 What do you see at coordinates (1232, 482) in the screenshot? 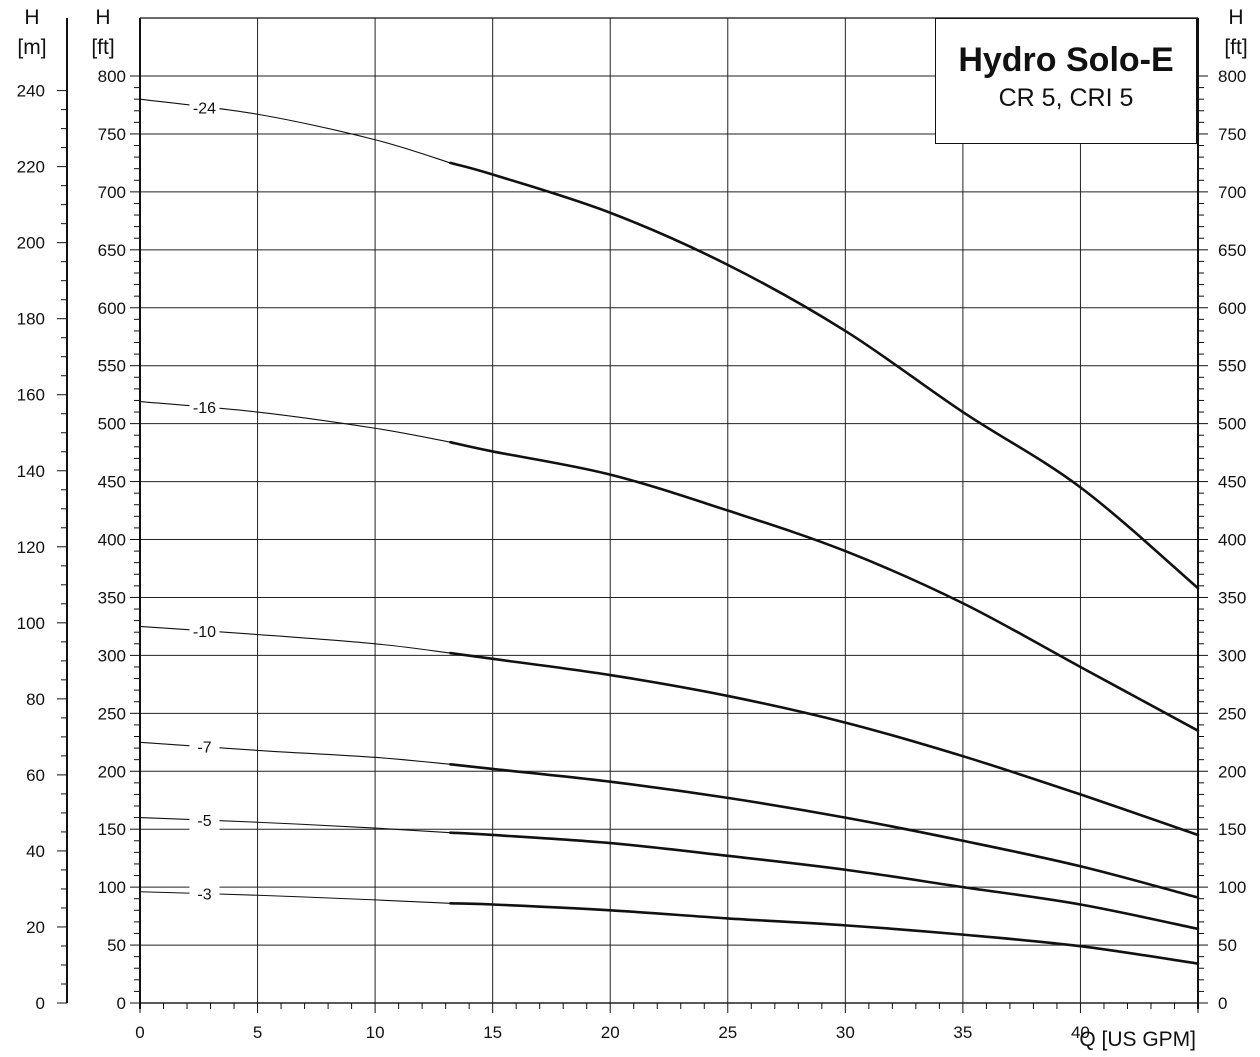
I see `right-ft-tick-label: 450` at bounding box center [1232, 482].